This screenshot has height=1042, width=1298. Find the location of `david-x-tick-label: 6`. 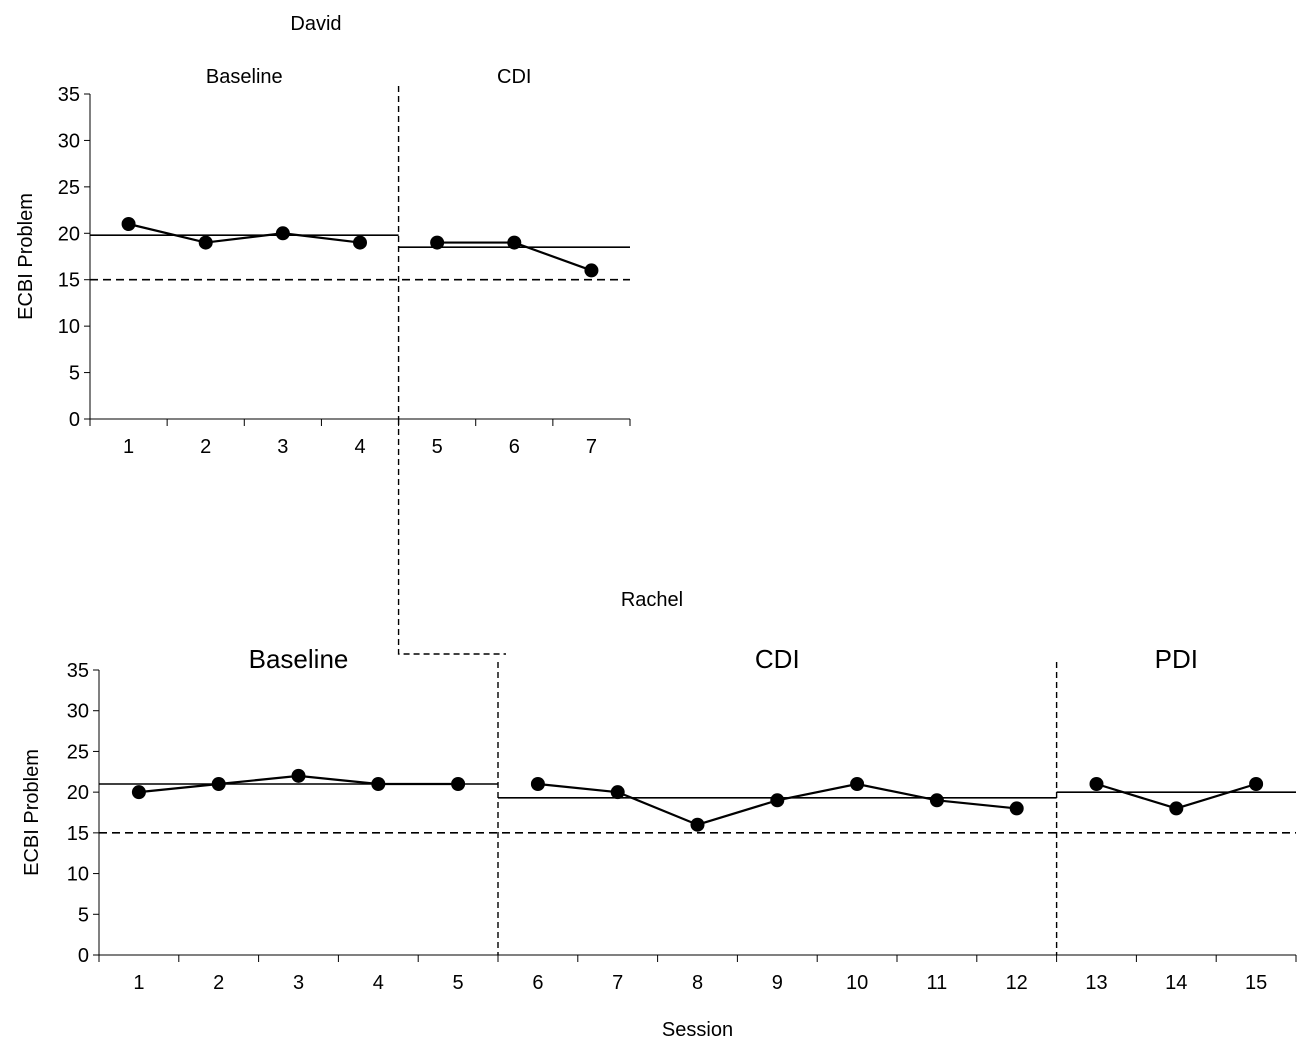

david-x-tick-label: 6 is located at coordinates (514, 447).